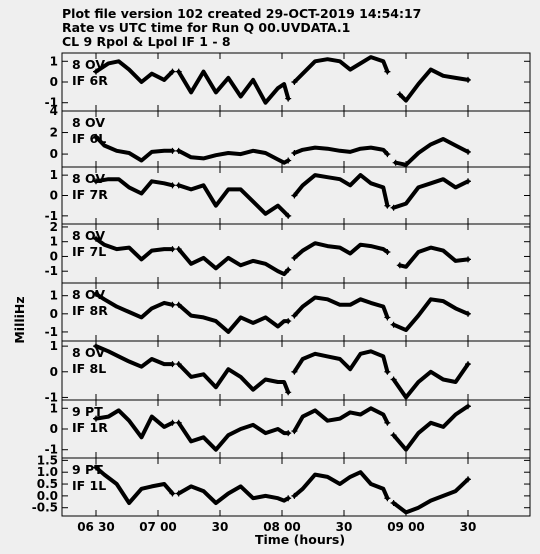  I want to click on y-tick-label: 0, so click(54, 82).